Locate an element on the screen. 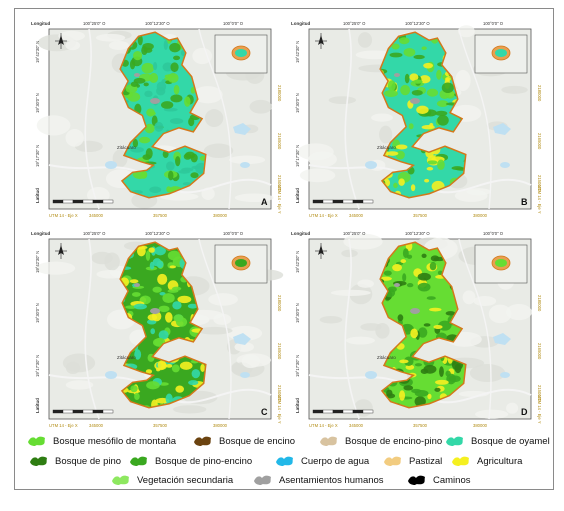 The width and height of the screenshot is (564, 511). legend-item: Bosque mesófilo de montaña is located at coordinates (101, 441).